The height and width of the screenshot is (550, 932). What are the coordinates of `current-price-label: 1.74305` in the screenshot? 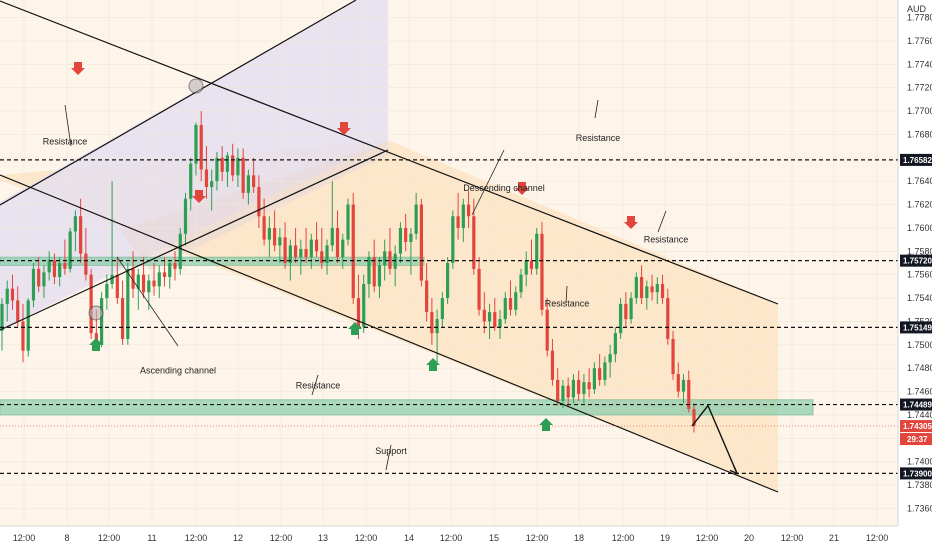 It's located at (917, 426).